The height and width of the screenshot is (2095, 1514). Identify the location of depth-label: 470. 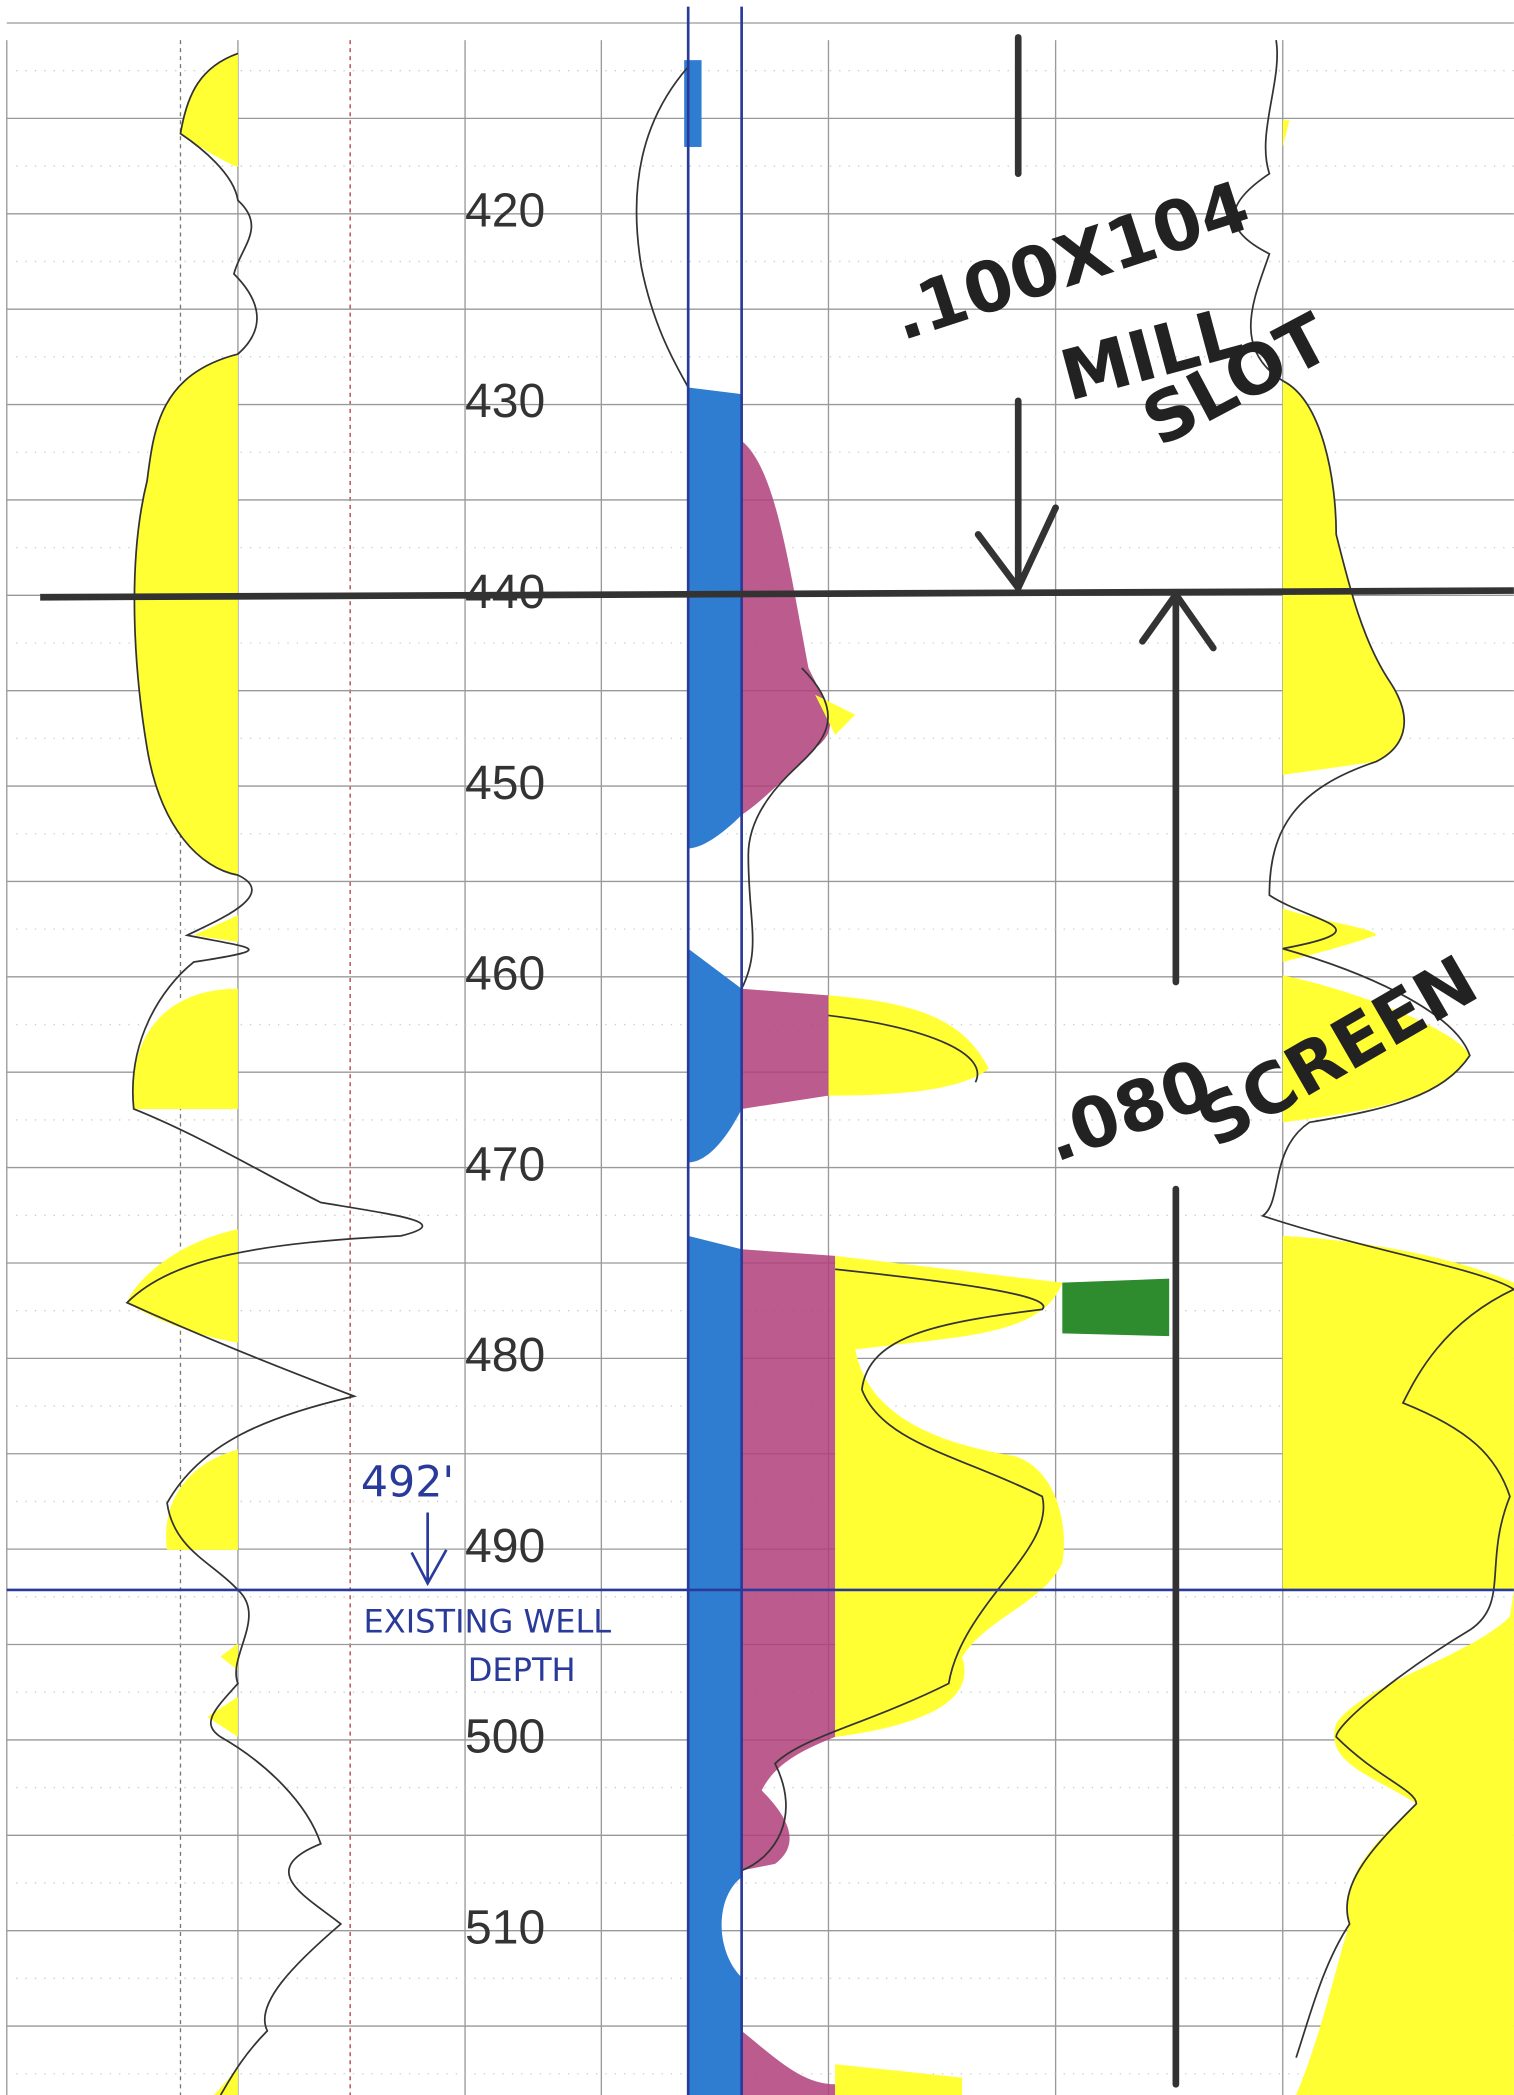
(505, 1164).